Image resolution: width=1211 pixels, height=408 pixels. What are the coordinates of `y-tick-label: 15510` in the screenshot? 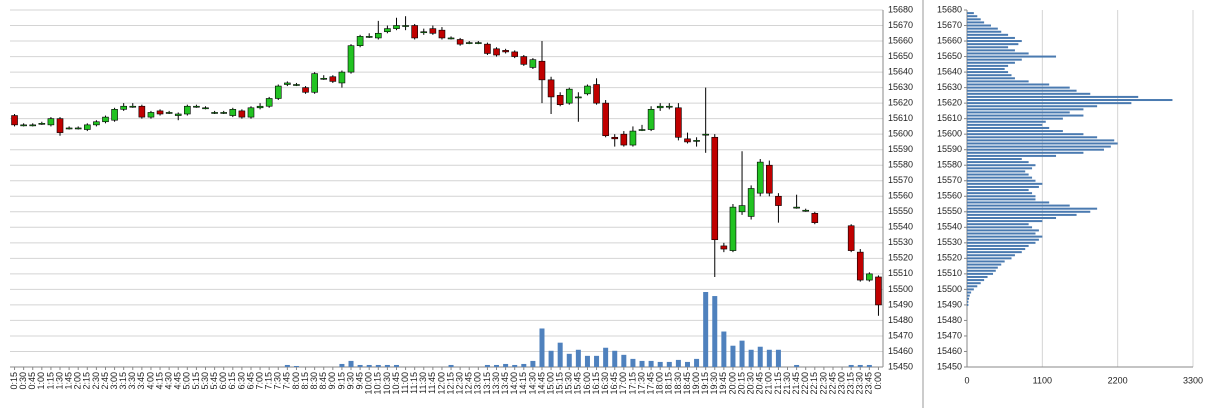 It's located at (949, 273).